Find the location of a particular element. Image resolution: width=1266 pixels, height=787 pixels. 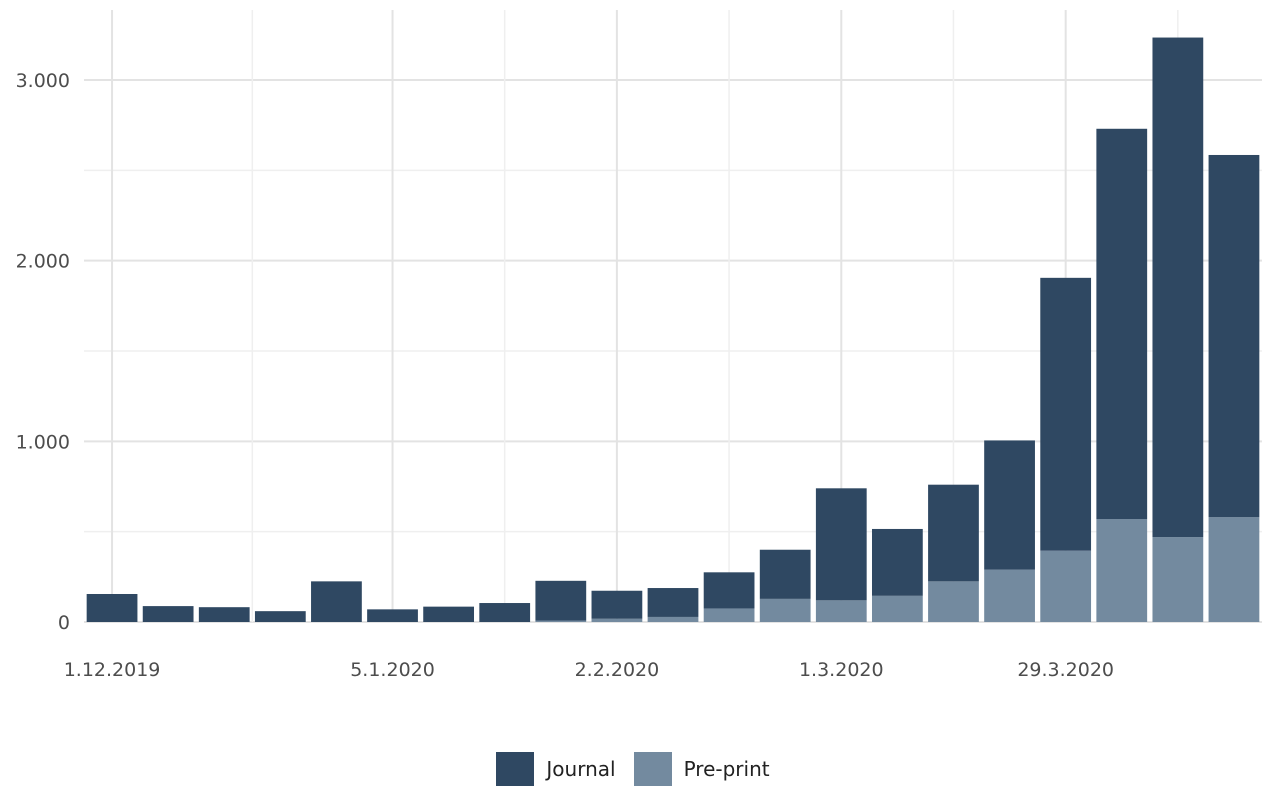

legend-item-preprint: Pre-print is located at coordinates (701, 769).